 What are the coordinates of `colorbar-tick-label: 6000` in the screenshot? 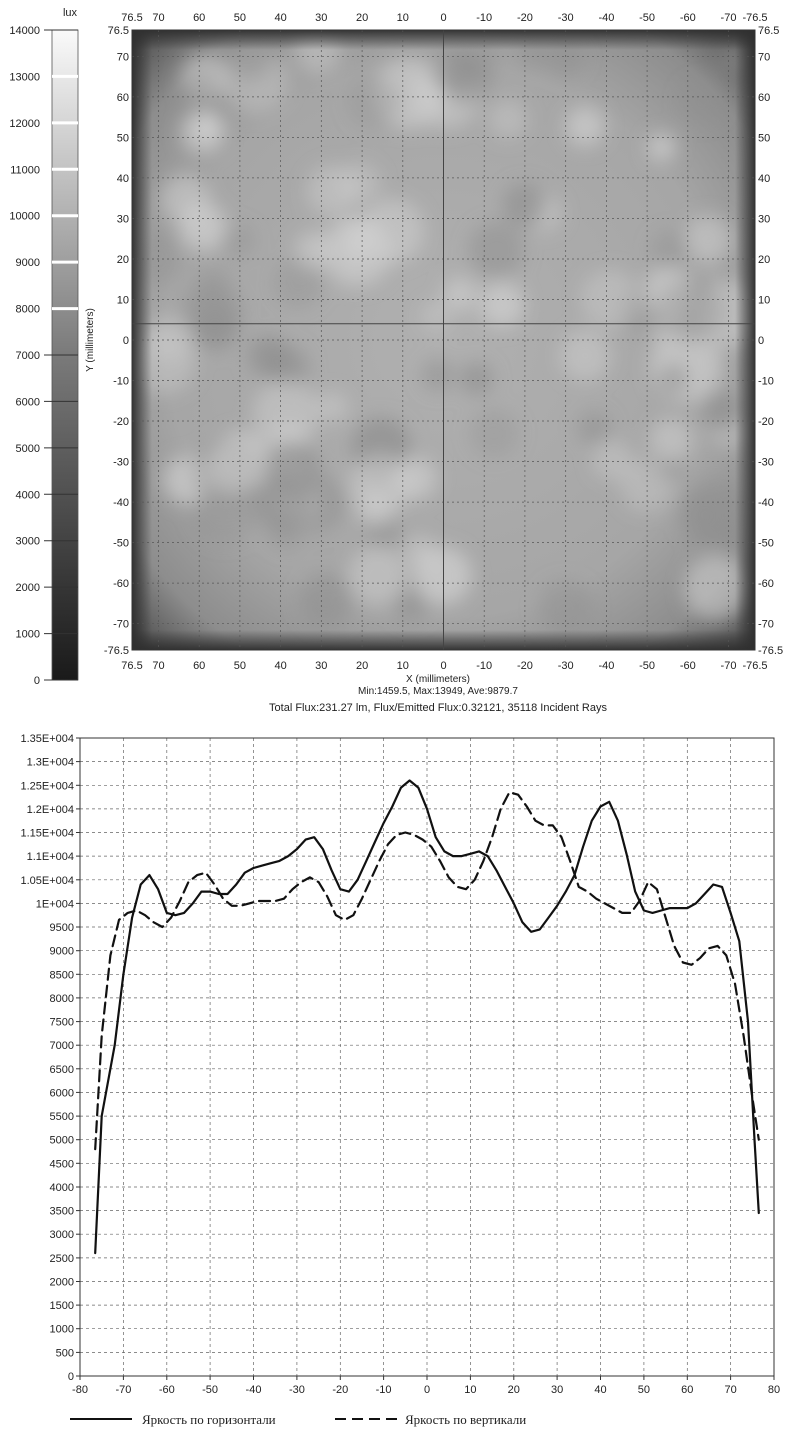 It's located at (28, 402).